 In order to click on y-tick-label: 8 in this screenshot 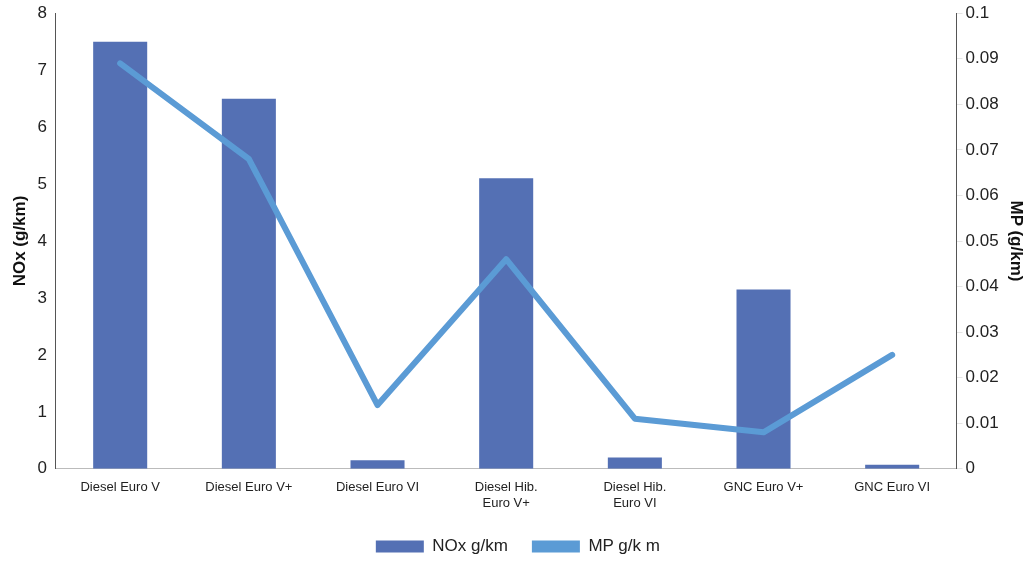, I will do `click(42, 12)`.